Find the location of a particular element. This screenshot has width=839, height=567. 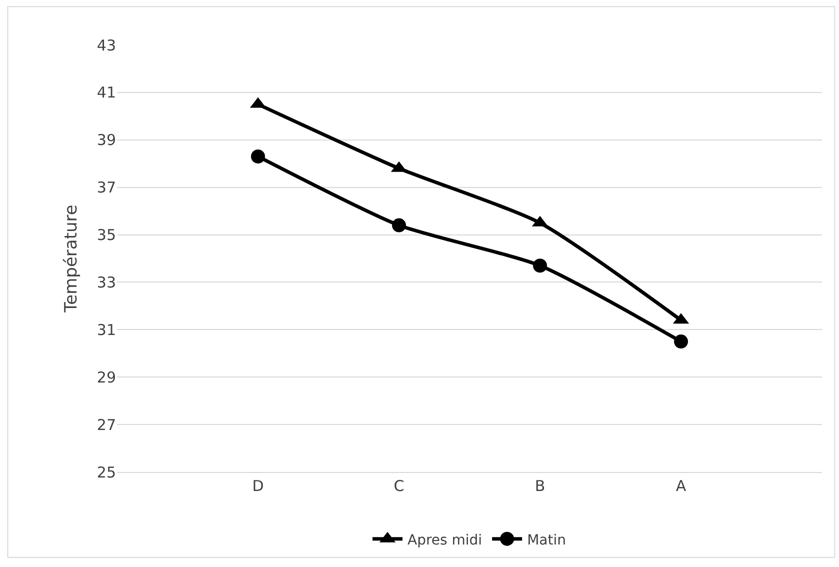

y-tick-label: 27 is located at coordinates (106, 425).